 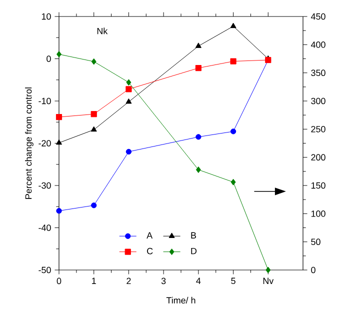 What do you see at coordinates (318, 73) in the screenshot?
I see `y2-tick-label: 350` at bounding box center [318, 73].